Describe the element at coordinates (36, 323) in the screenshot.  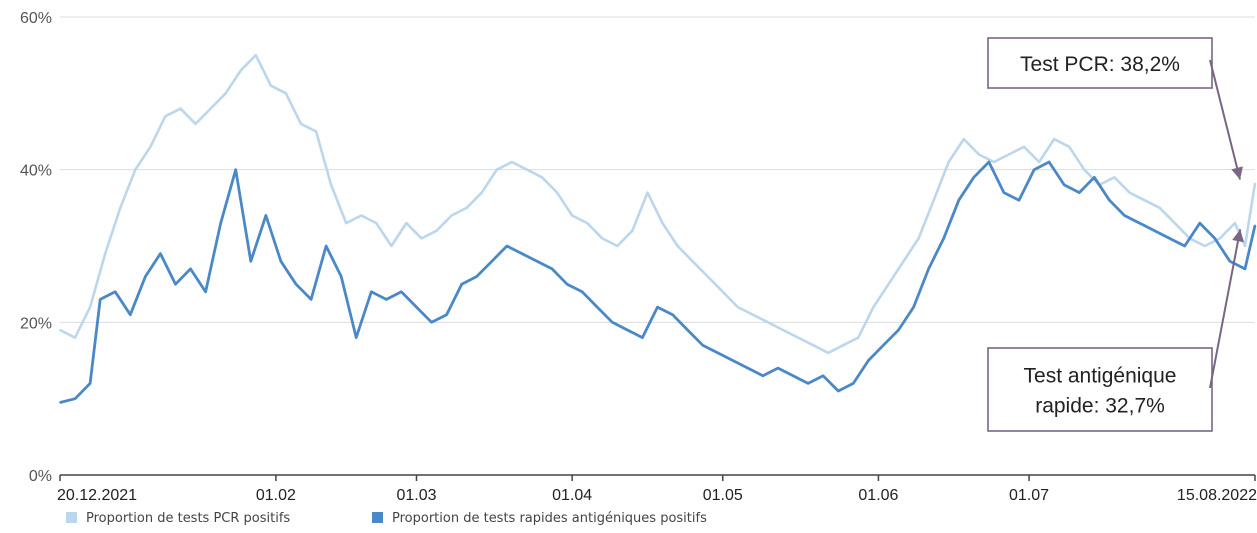
I see `y-tick-label: 20%` at that location.